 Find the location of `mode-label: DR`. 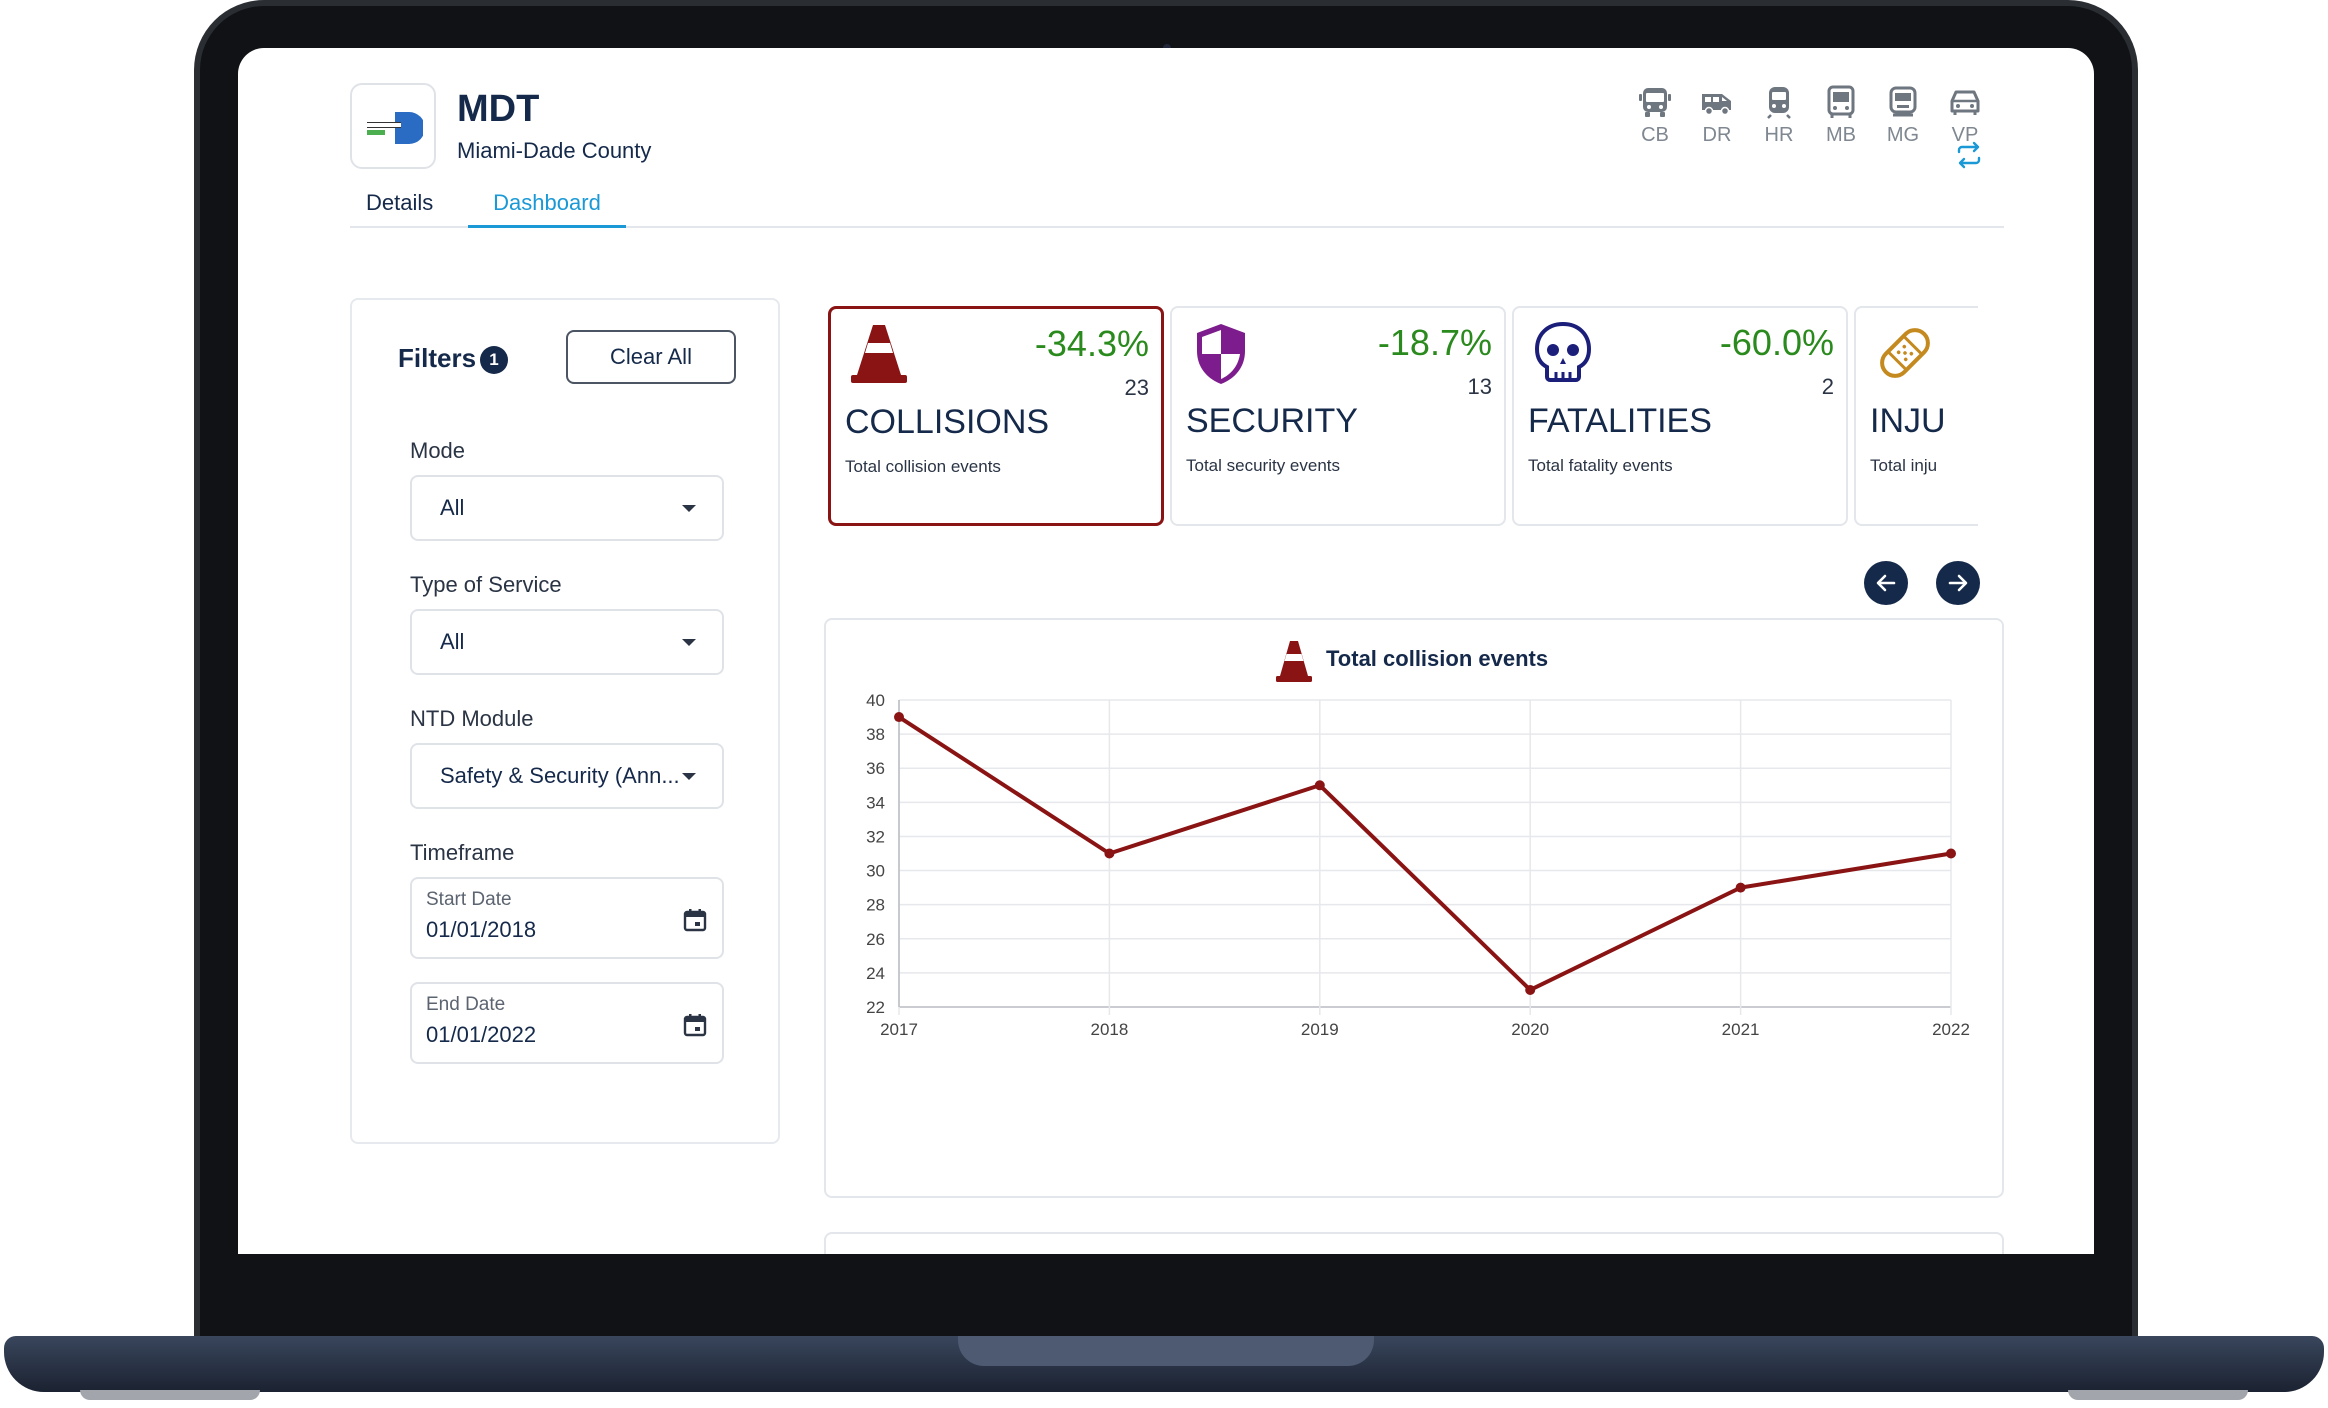

mode-label: DR is located at coordinates (1717, 135).